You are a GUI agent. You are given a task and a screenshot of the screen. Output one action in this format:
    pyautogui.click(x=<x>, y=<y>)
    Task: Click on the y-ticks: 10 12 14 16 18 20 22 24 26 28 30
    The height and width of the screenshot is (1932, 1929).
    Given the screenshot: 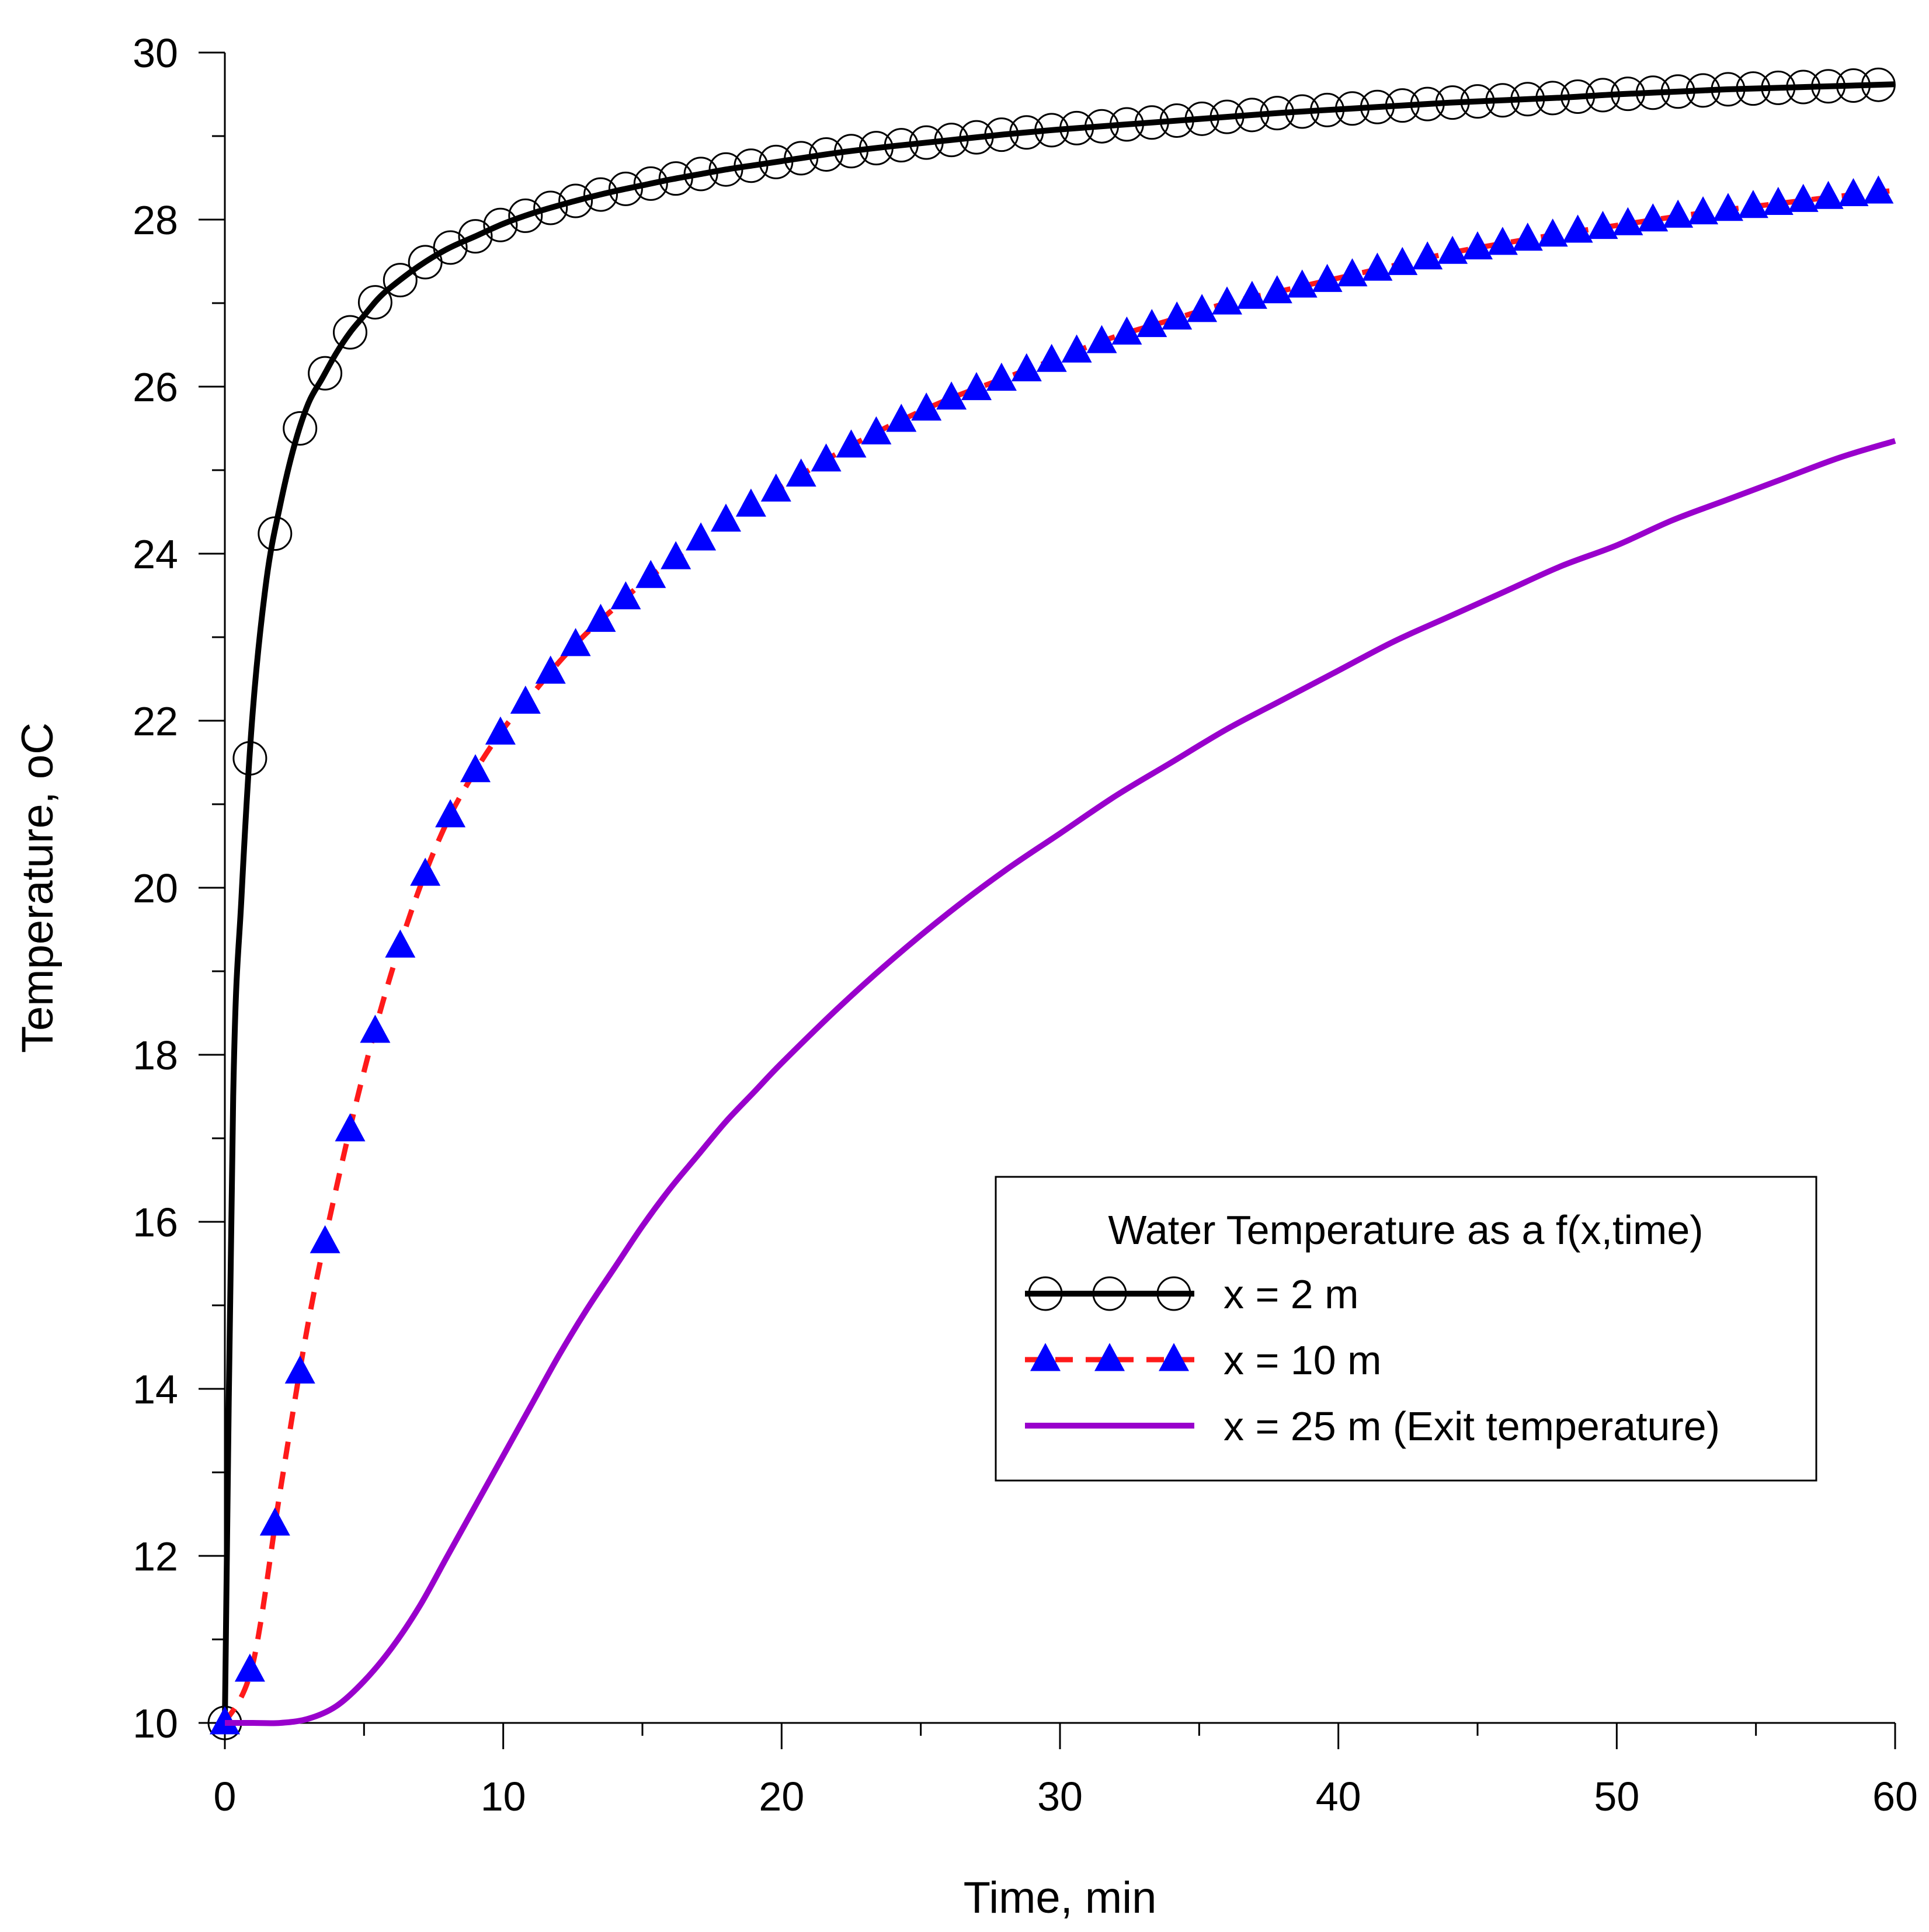 What is the action you would take?
    pyautogui.click(x=179, y=888)
    